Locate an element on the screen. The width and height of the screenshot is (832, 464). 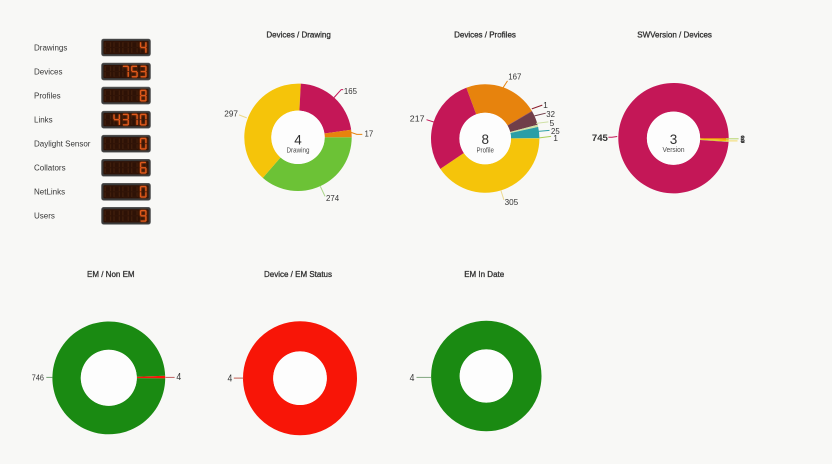
svg-text: 2 is located at coordinates (742, 138).